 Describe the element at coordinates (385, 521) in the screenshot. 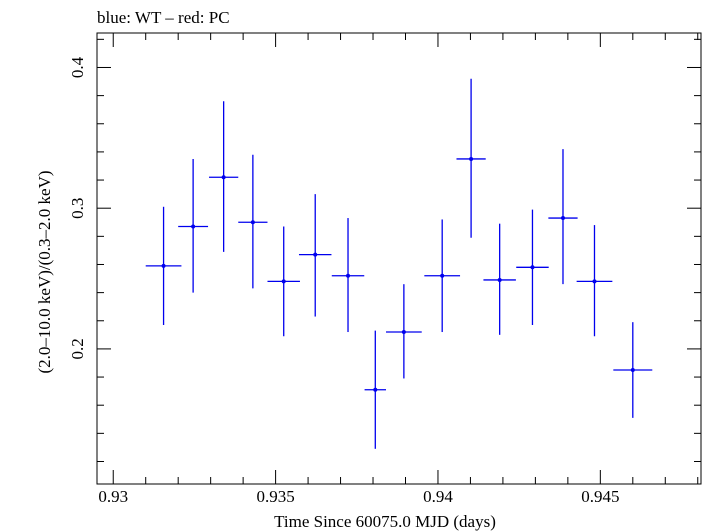

I see `x-axis-label: Time Since 60075.0 MJD (days)` at that location.